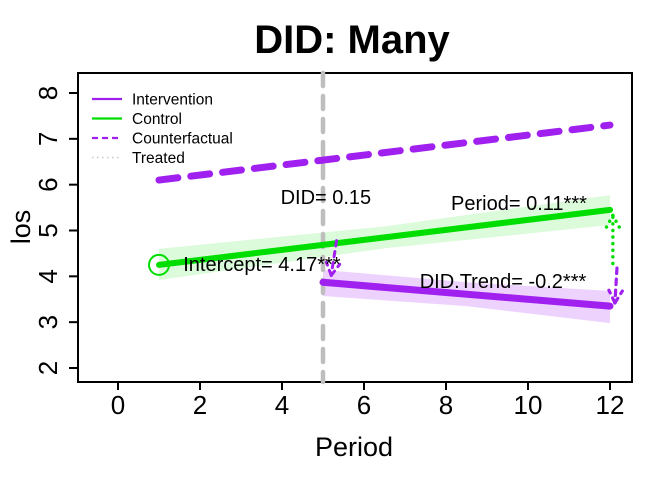 The image size is (672, 480). Describe the element at coordinates (466, 294) in the screenshot. I see `series-line-intervention` at that location.